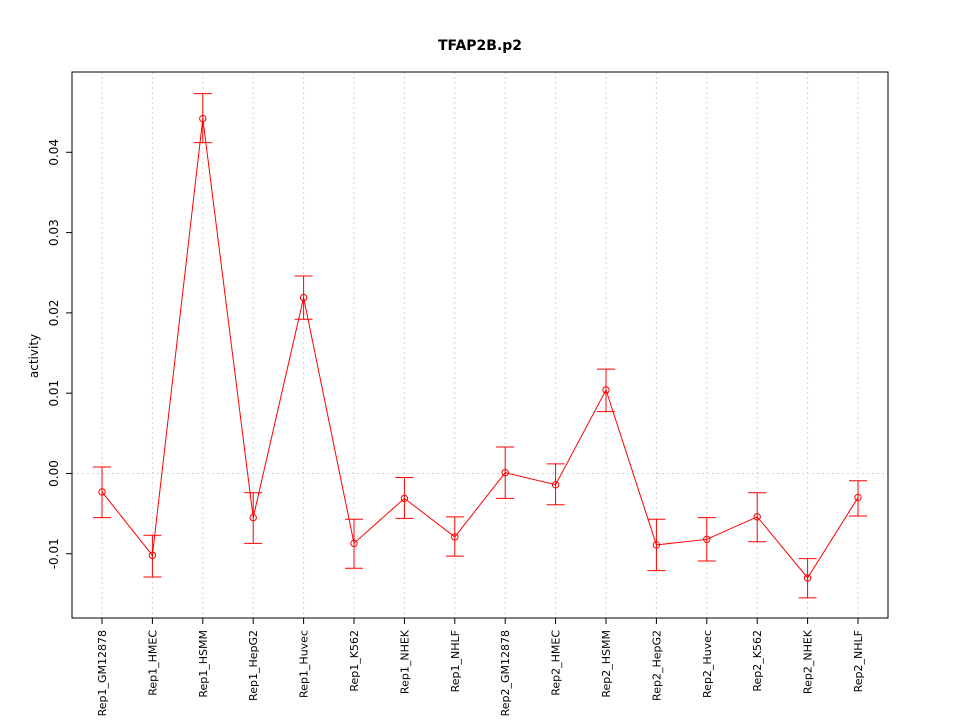 This screenshot has height=720, width=960. What do you see at coordinates (54, 232) in the screenshot?
I see `y-tick-label: 0.03` at bounding box center [54, 232].